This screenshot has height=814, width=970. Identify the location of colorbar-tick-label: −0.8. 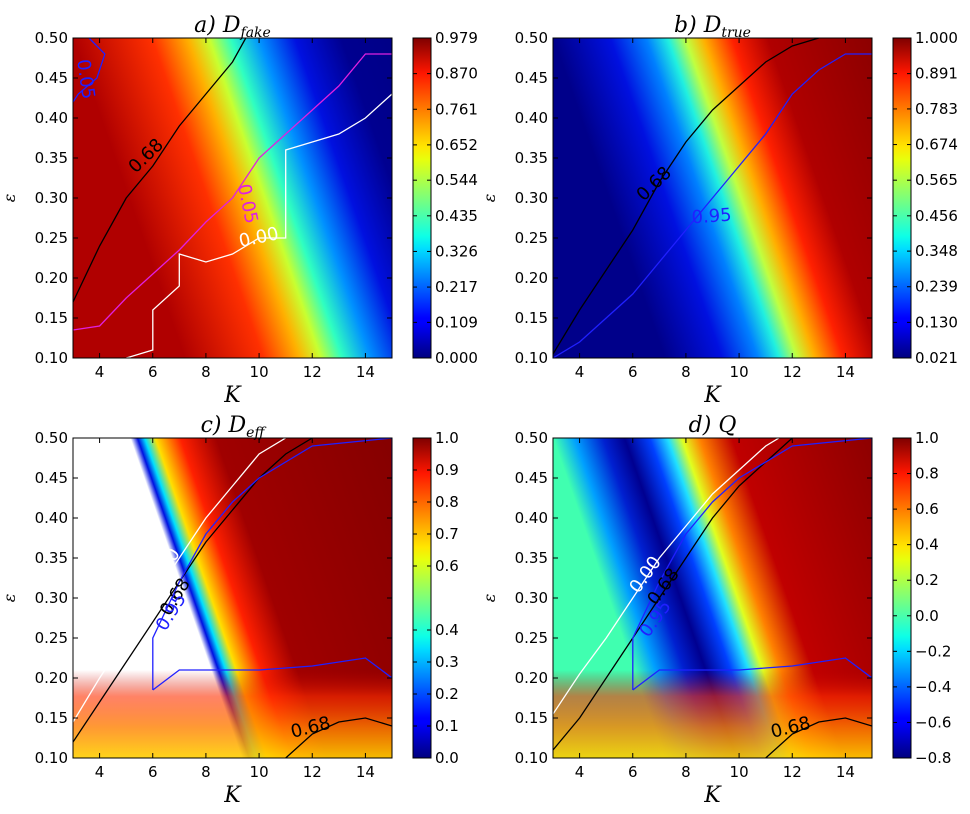
(933, 758).